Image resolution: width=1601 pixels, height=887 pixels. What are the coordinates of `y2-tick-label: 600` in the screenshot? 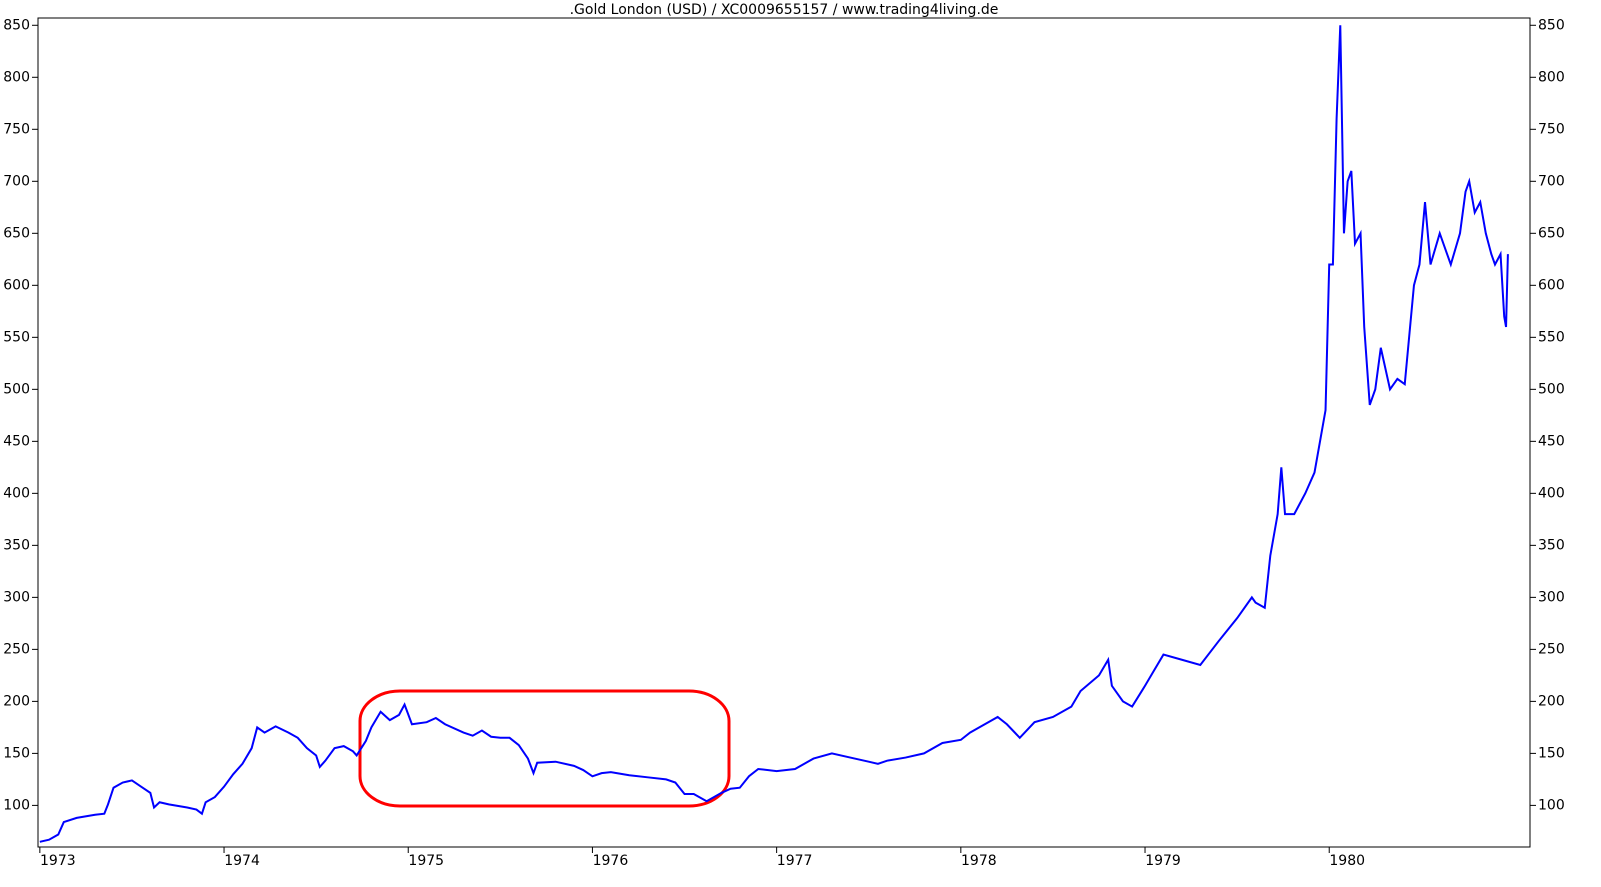 It's located at (1551, 285).